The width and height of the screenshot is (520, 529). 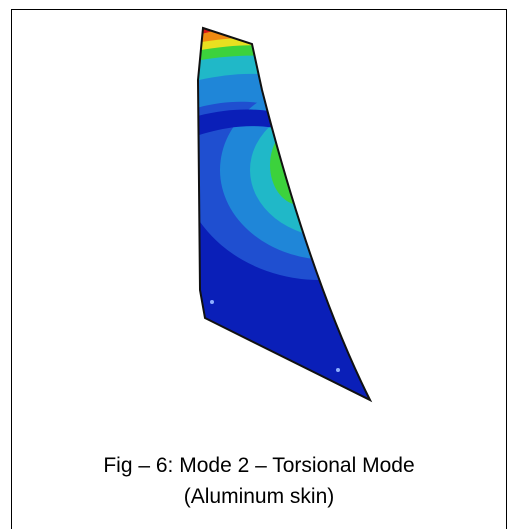 What do you see at coordinates (300, 165) in the screenshot?
I see `contour-green` at bounding box center [300, 165].